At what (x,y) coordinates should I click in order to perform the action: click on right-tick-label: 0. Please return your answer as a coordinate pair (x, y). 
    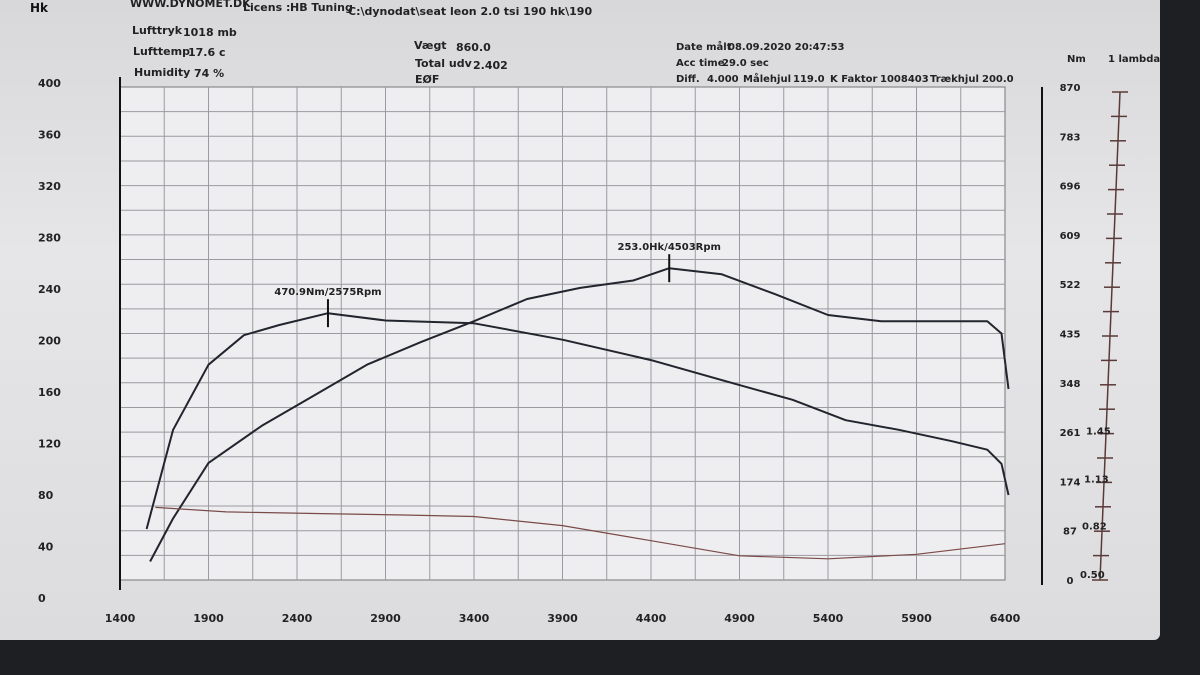
    Looking at the image, I should click on (1070, 581).